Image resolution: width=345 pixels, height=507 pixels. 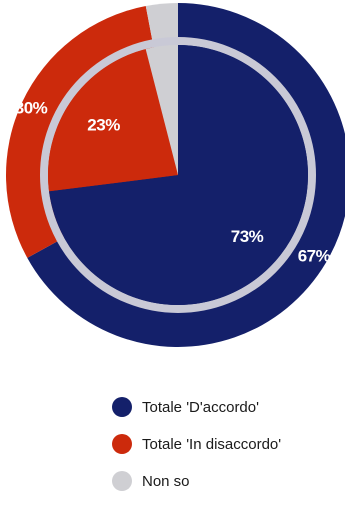 I want to click on legend-item-disaccordo: Totale 'In disaccordo', so click(x=196, y=444).